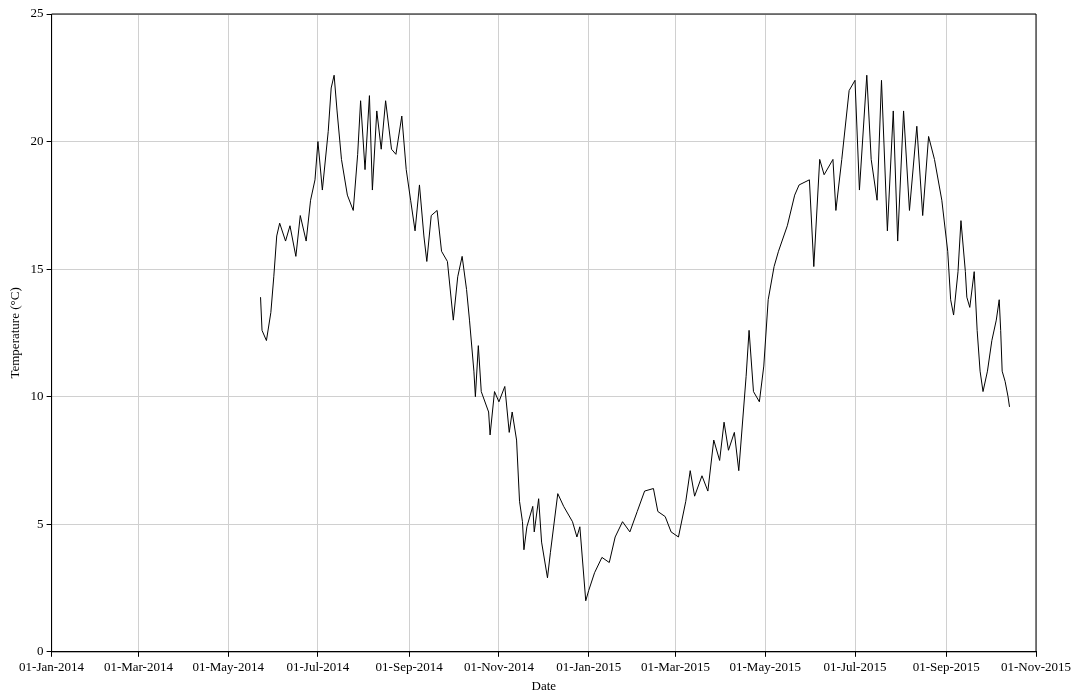 Image resolution: width=1076 pixels, height=696 pixels. Describe the element at coordinates (37, 268) in the screenshot. I see `y-tick-label: 15` at that location.